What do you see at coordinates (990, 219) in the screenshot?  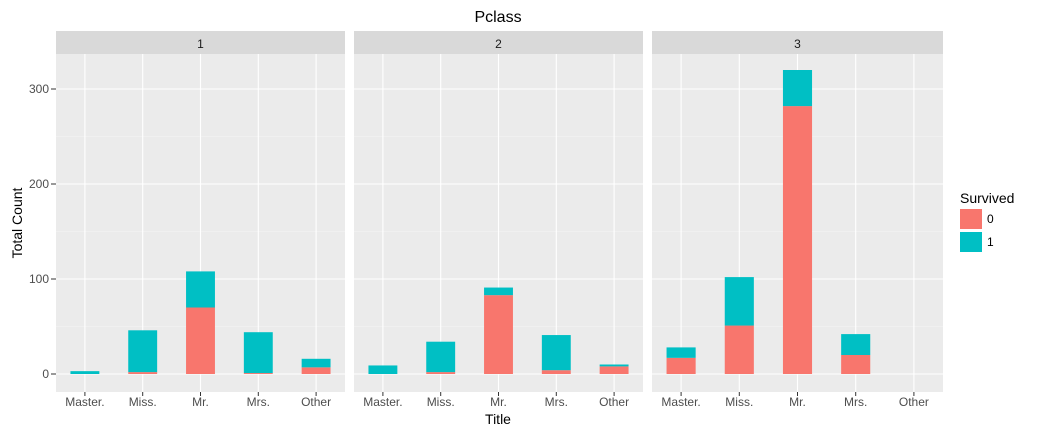 I see `legend-label-0: 0` at bounding box center [990, 219].